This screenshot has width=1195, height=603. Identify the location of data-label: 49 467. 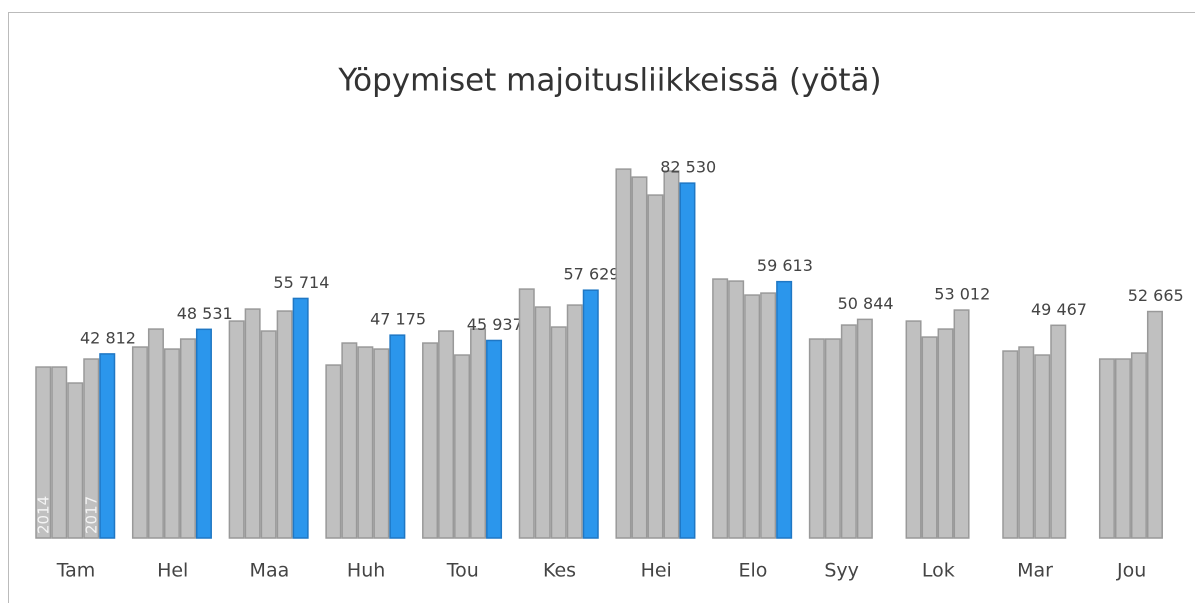
(1059, 309).